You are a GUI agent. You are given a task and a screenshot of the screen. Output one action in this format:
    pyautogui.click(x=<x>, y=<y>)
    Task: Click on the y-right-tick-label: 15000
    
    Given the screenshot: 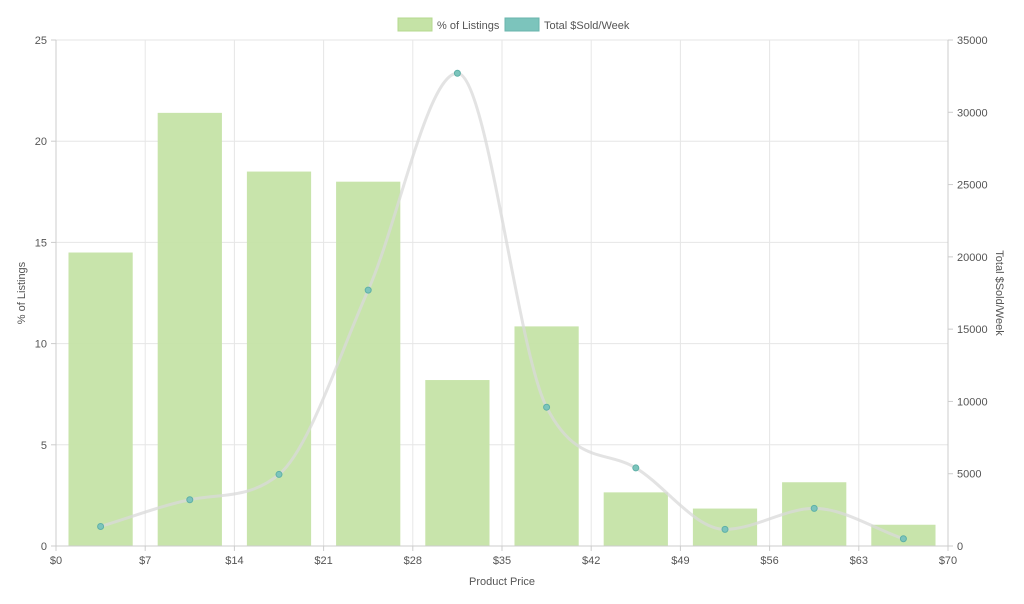 What is the action you would take?
    pyautogui.click(x=972, y=330)
    